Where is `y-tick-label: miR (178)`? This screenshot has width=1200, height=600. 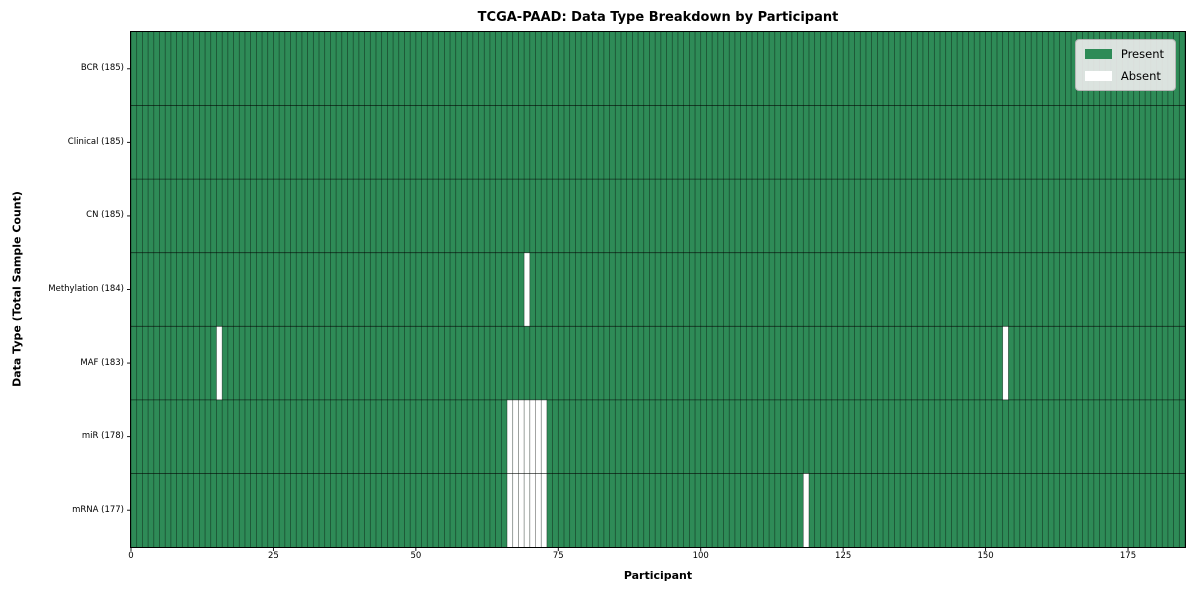
y-tick-label: miR (178) is located at coordinates (102, 436).